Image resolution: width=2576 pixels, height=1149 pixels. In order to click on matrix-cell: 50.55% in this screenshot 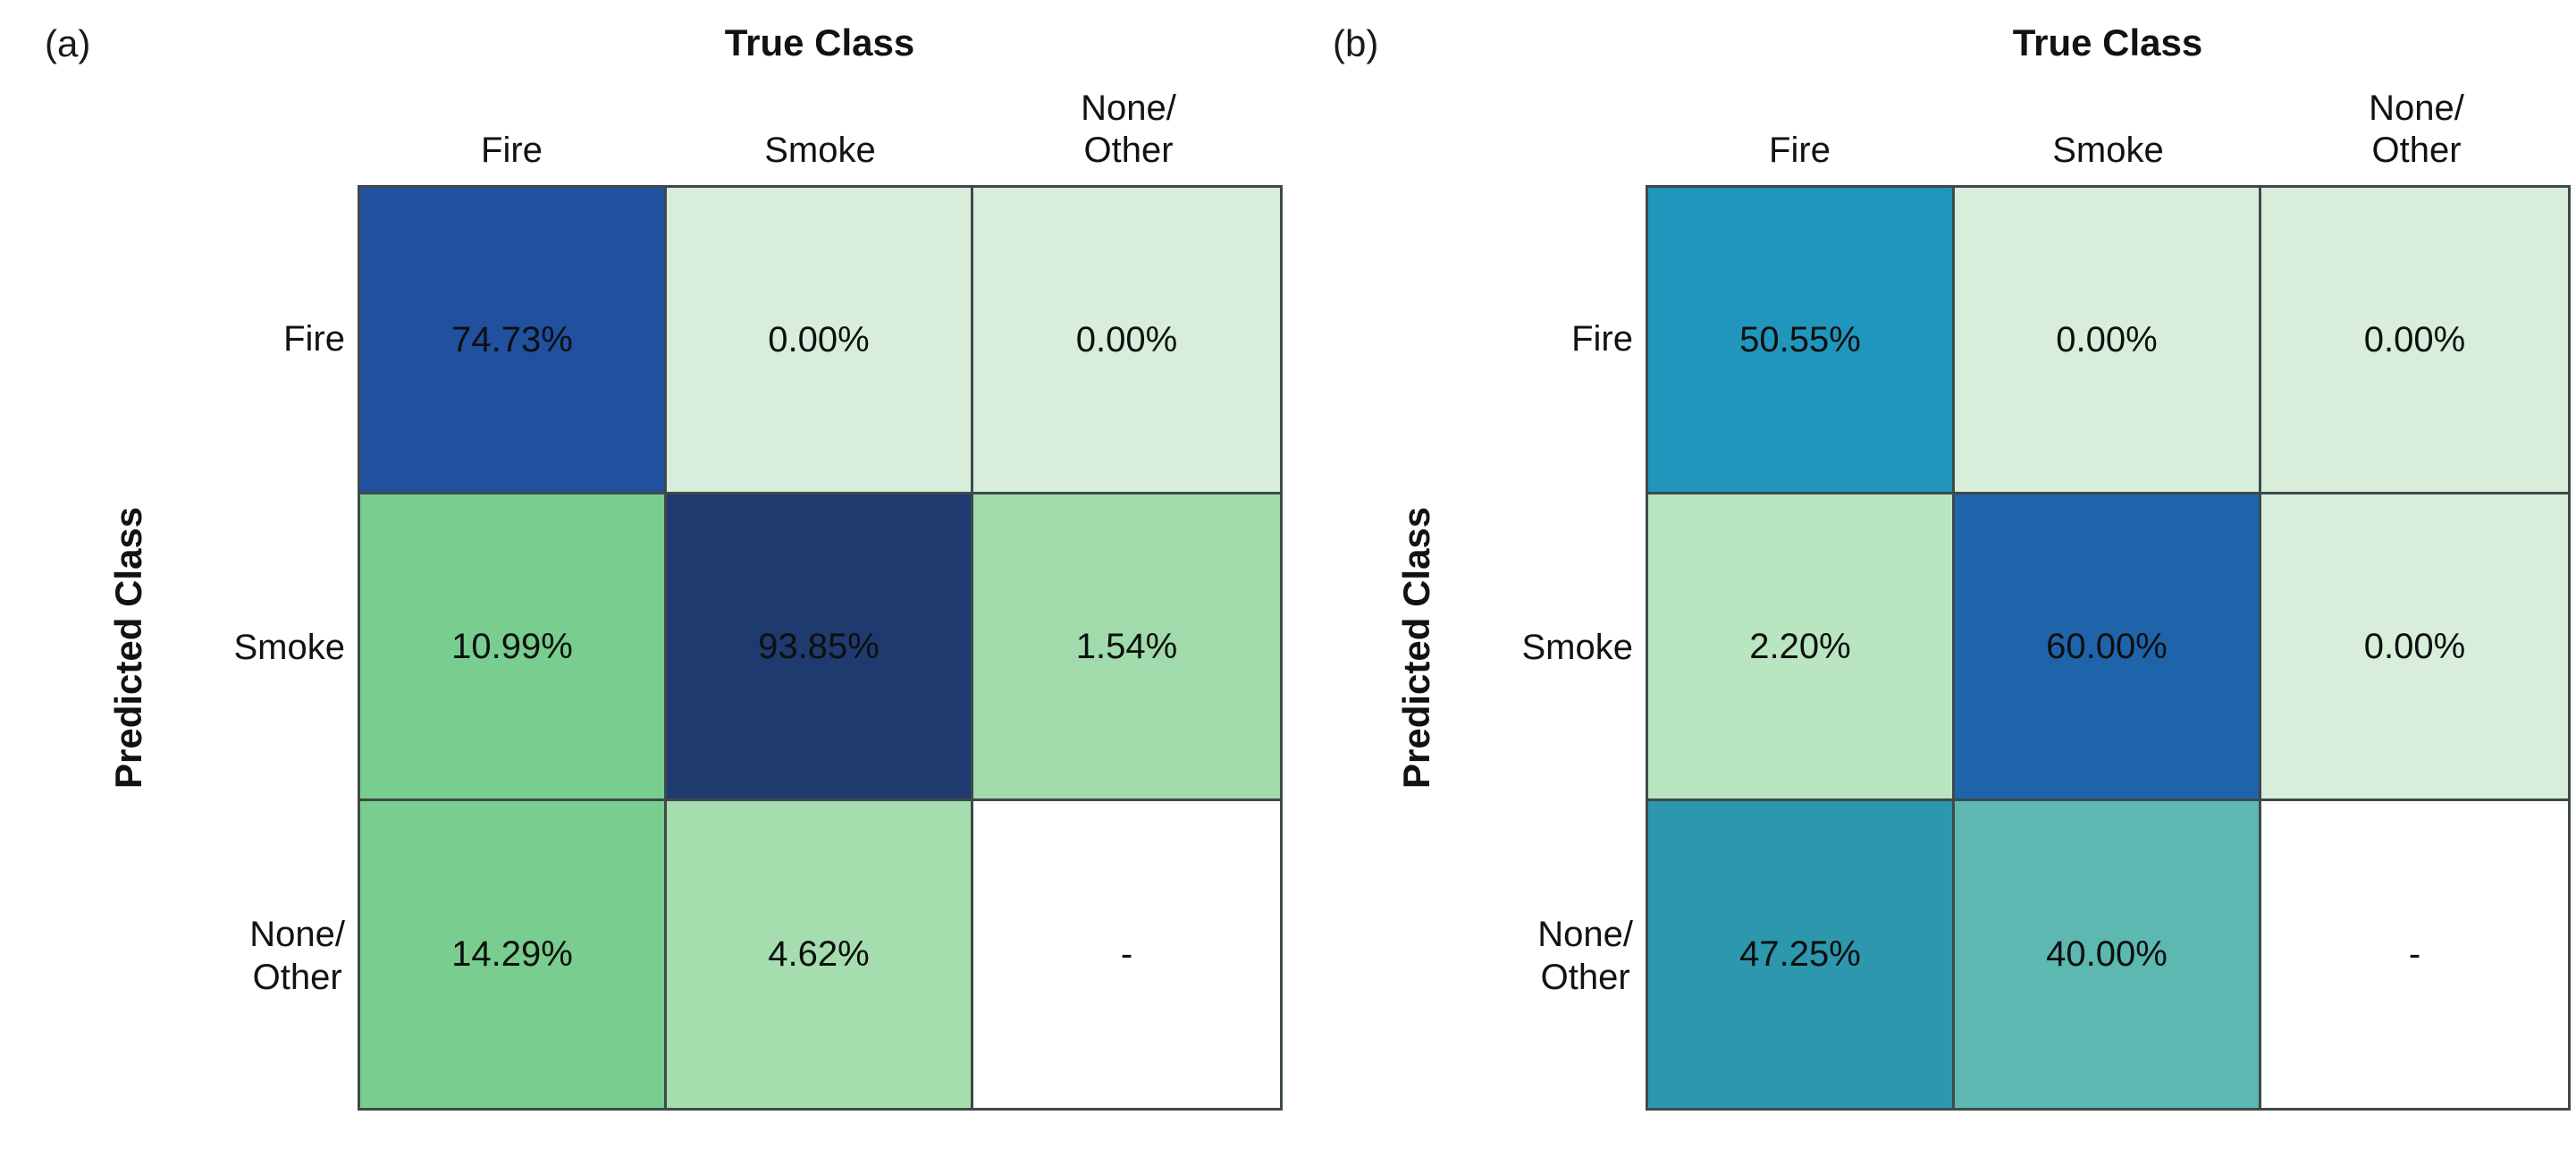, I will do `click(1802, 341)`.